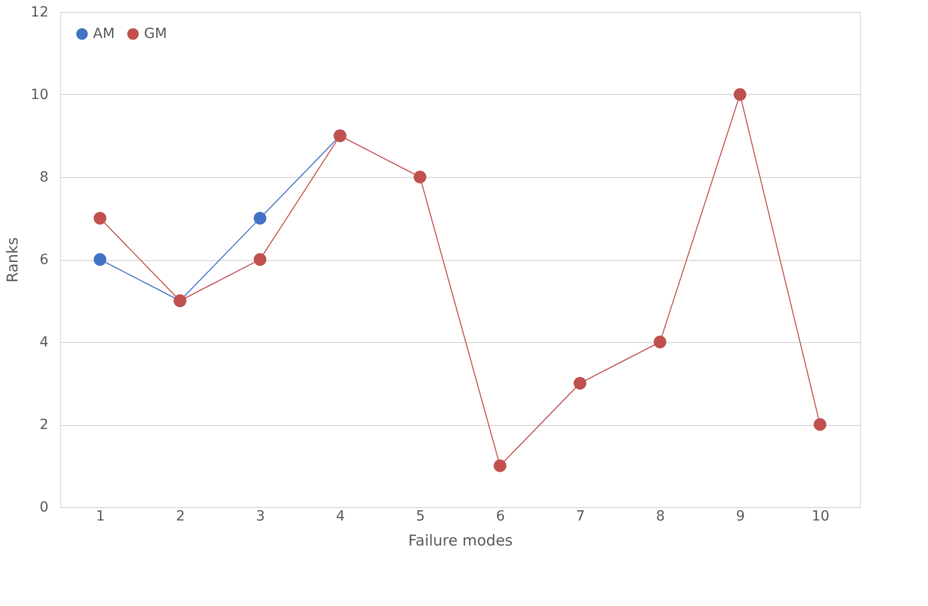 This screenshot has width=928, height=606. Describe the element at coordinates (44, 425) in the screenshot. I see `y-tick-label: 2` at that location.